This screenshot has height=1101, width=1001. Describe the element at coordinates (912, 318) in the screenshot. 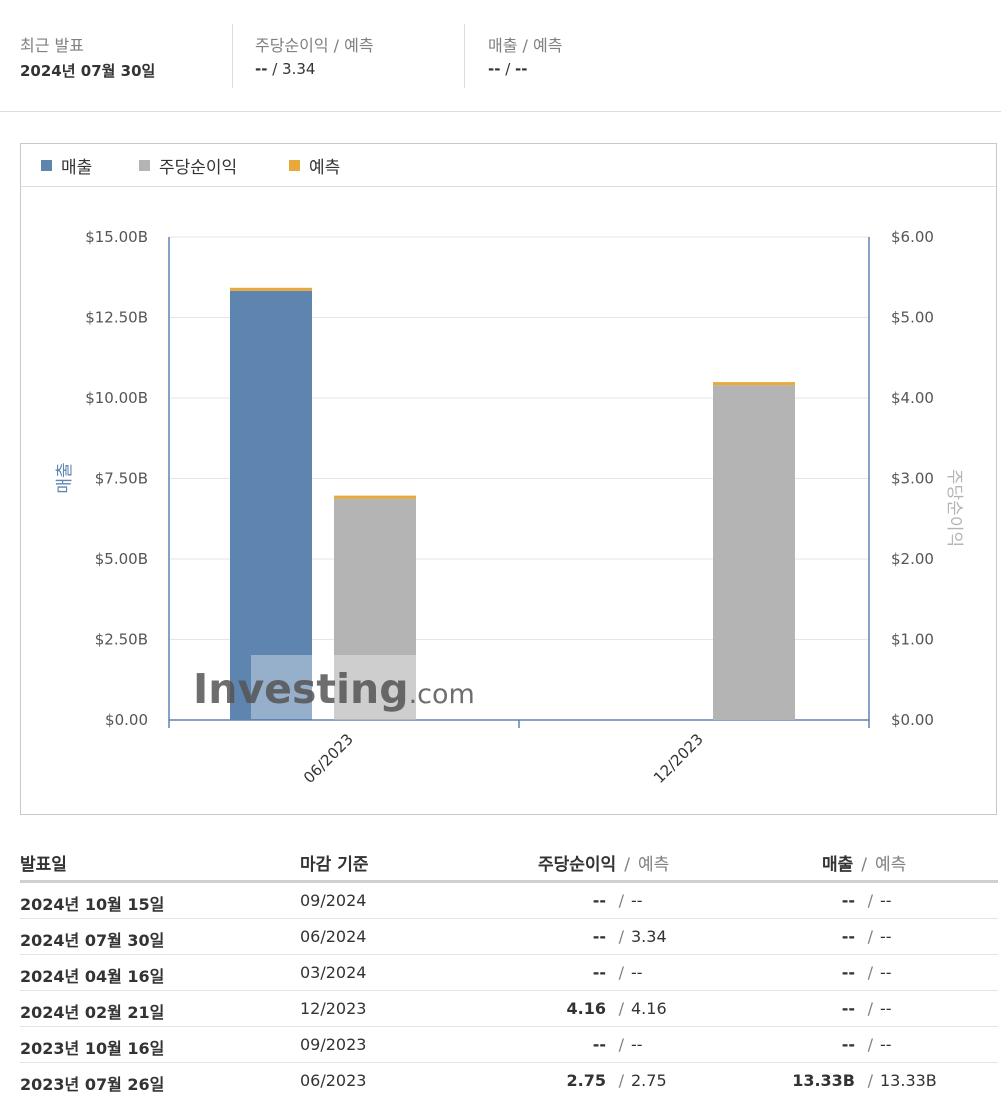

I see `right-axis-tick-label: $5.00` at that location.